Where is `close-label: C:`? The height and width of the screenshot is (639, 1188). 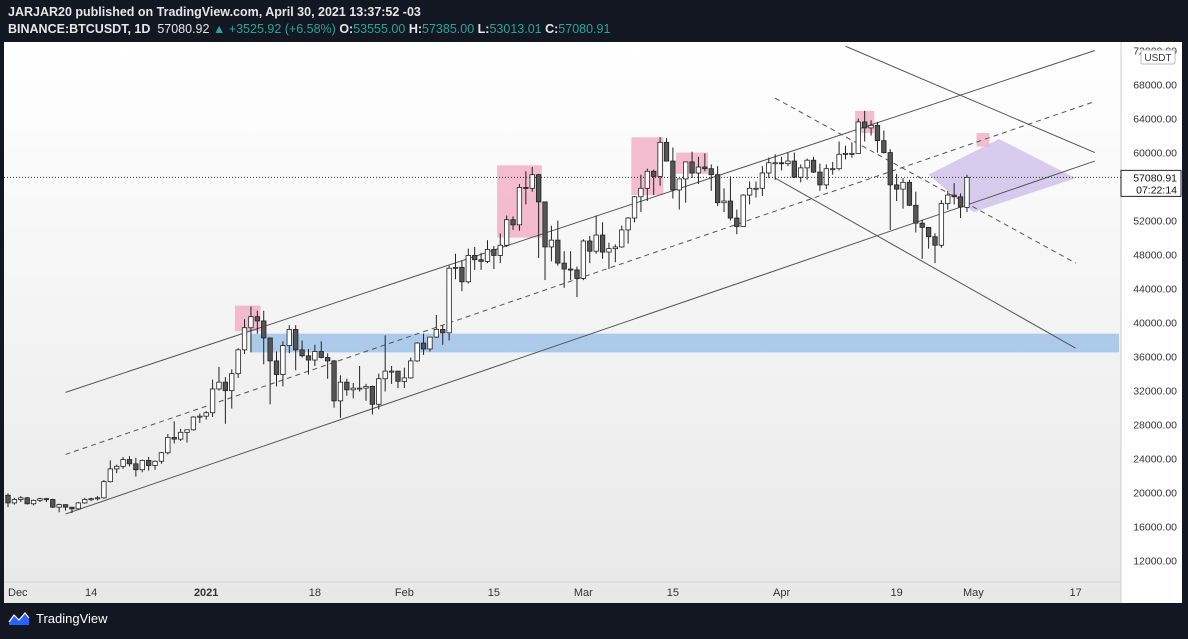
close-label: C: is located at coordinates (552, 29).